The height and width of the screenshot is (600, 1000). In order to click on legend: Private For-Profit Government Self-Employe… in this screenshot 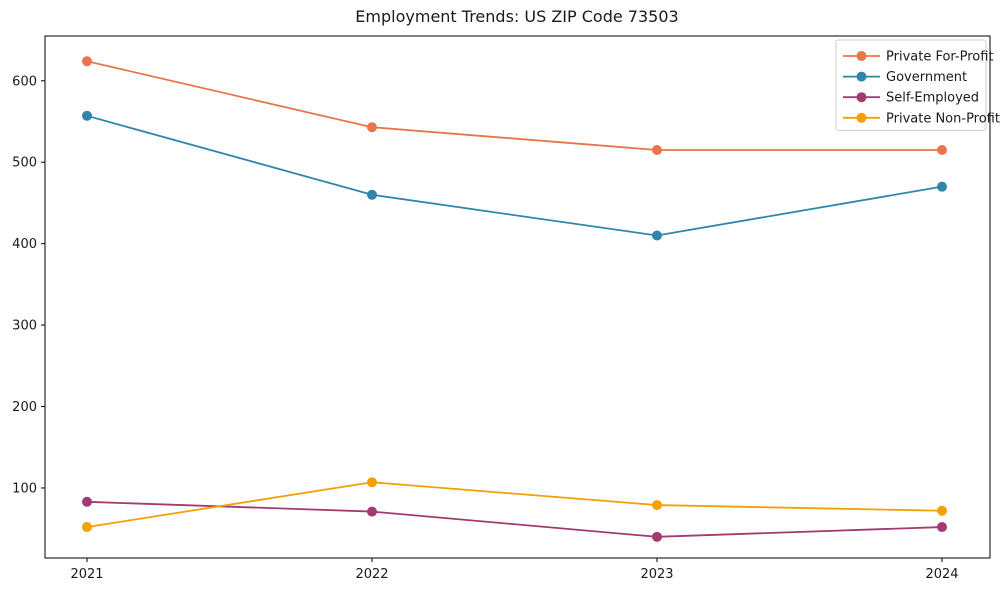, I will do `click(917, 85)`.